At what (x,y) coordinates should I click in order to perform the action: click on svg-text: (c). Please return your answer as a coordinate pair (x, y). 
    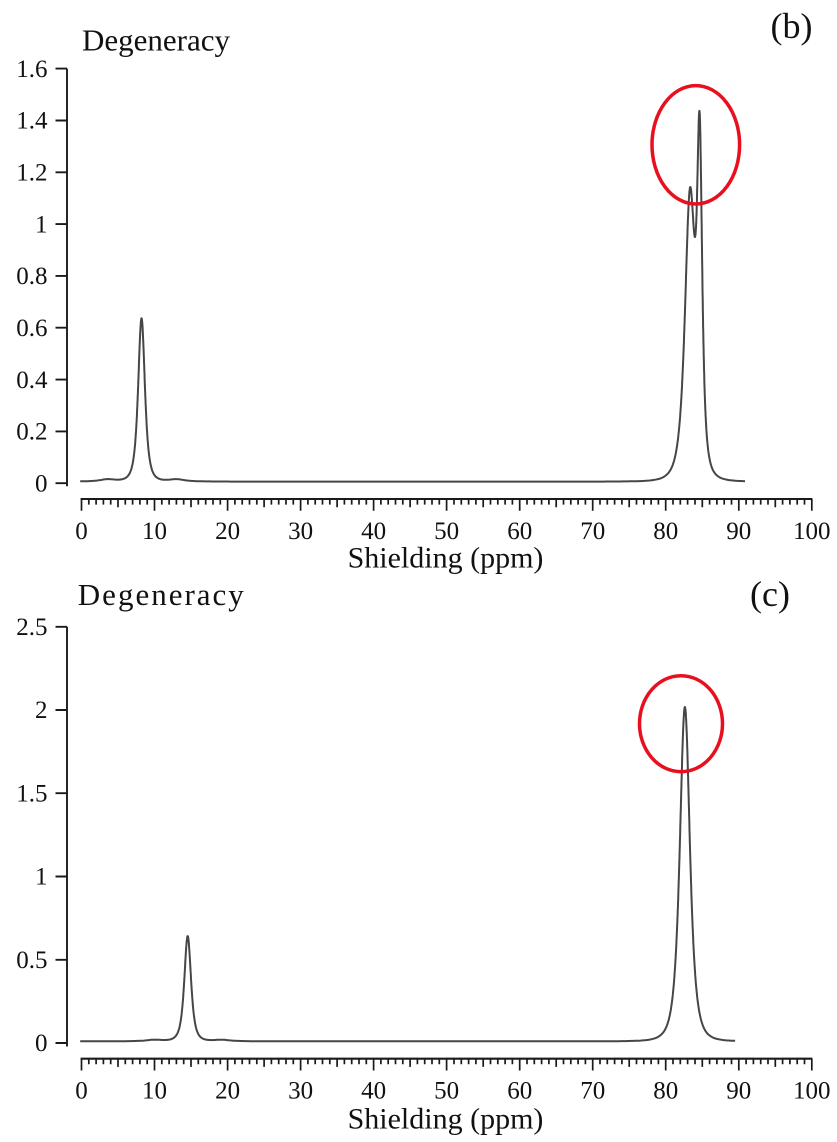
    Looking at the image, I should click on (770, 594).